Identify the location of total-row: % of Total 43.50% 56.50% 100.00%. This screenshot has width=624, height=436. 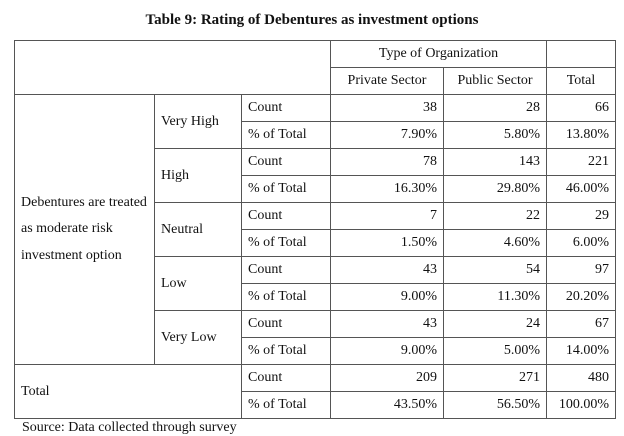
(316, 405).